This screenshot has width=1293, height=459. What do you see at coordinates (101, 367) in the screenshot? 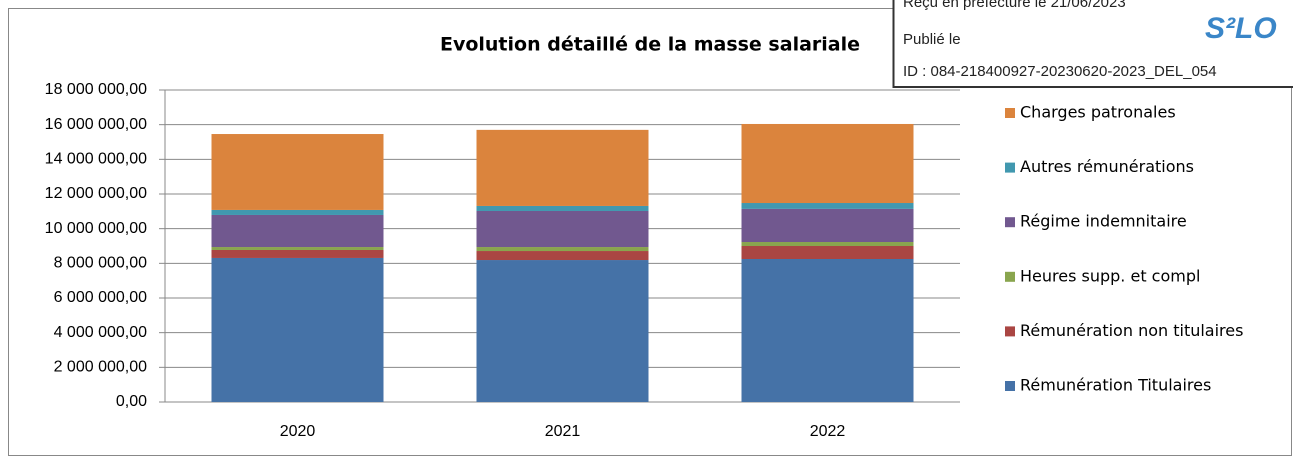
I see `y-tick-label: 2 000 000,00` at bounding box center [101, 367].